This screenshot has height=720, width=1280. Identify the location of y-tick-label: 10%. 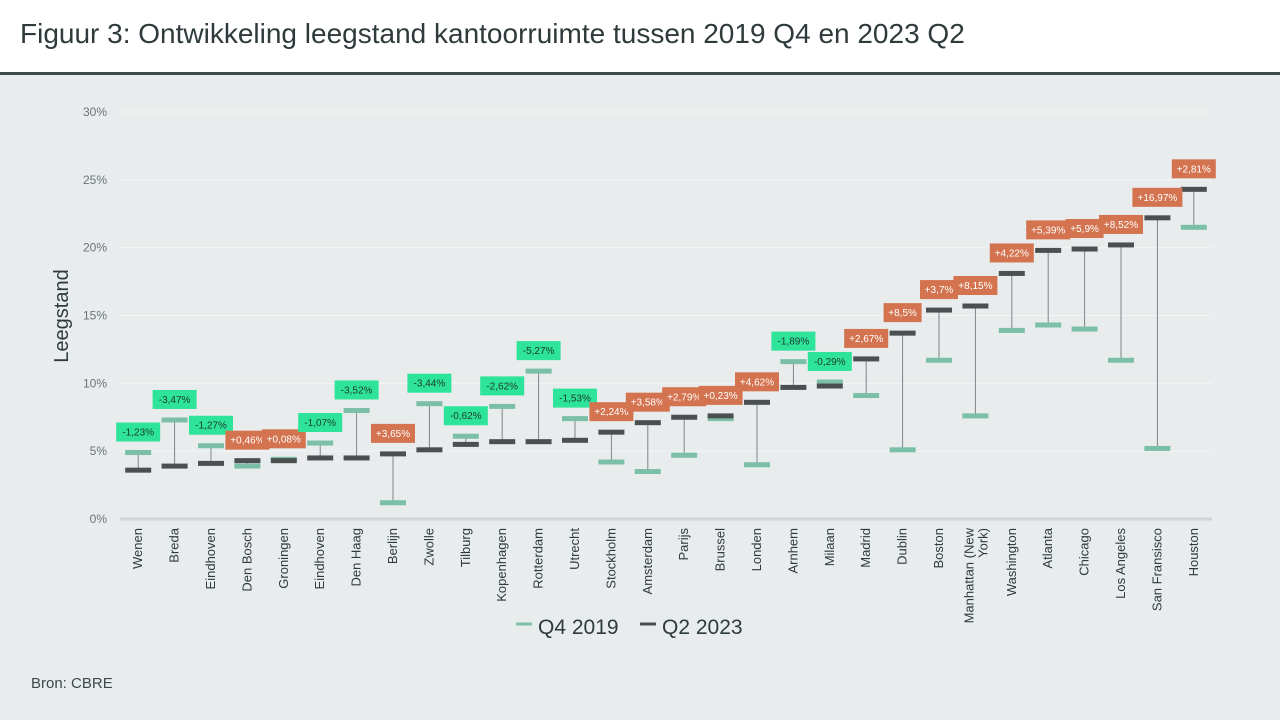
(95, 383).